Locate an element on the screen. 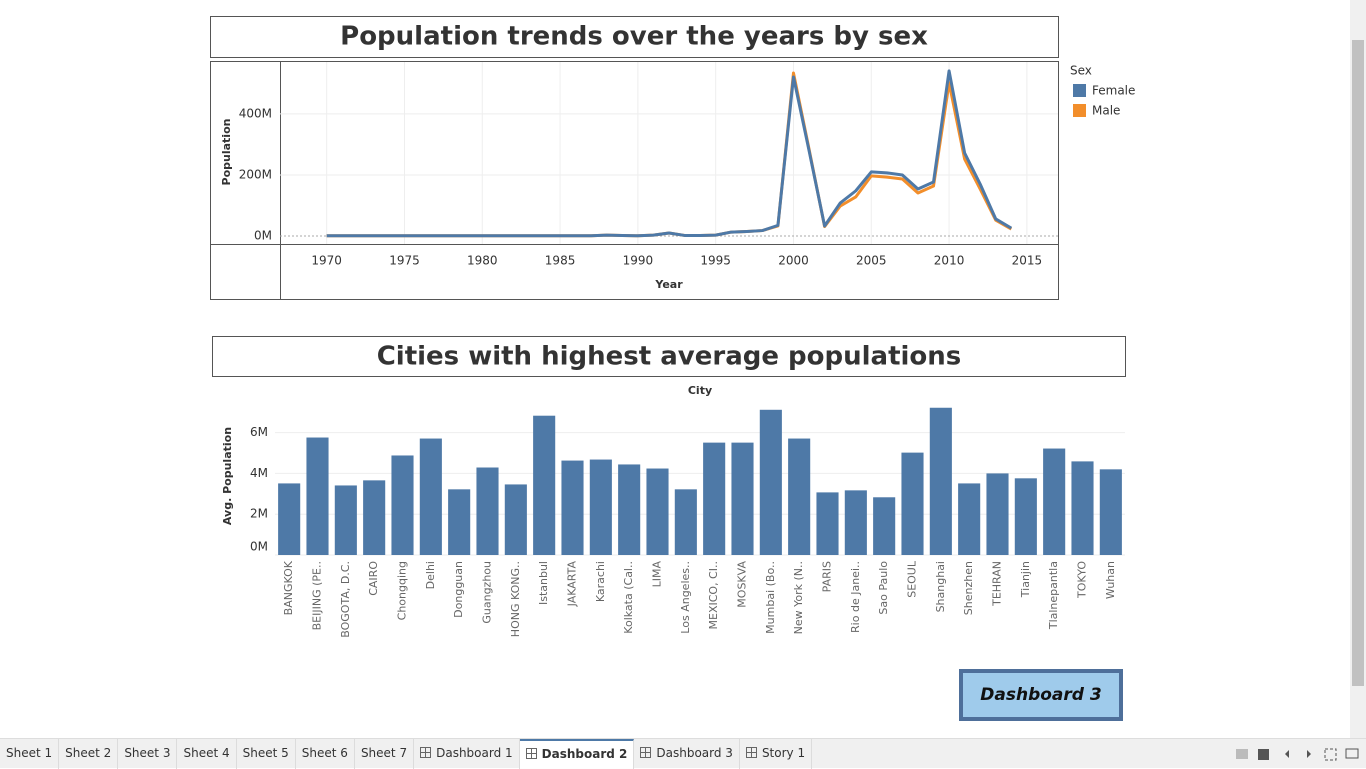 The height and width of the screenshot is (769, 1366). x-tick-label: 2010 is located at coordinates (949, 261).